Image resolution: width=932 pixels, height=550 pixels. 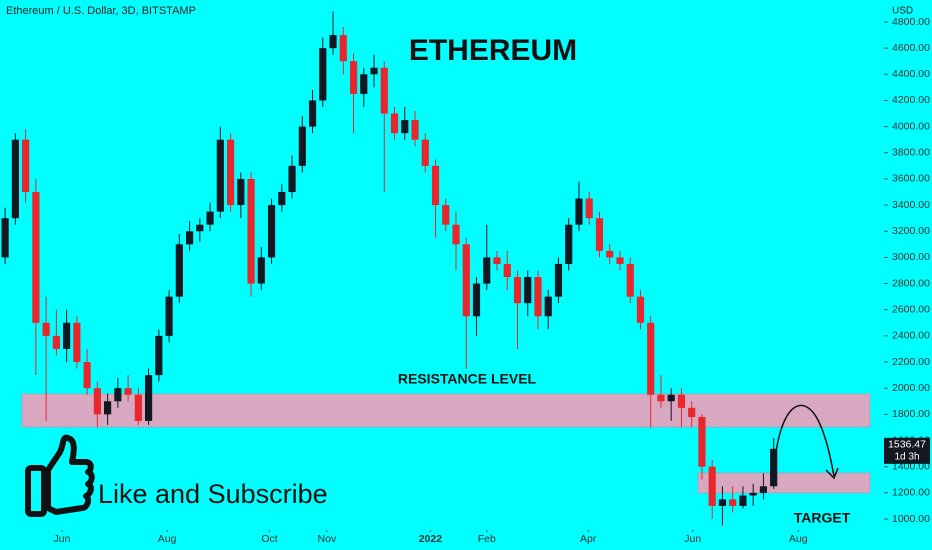 I want to click on y-tick-label: 3800.00, so click(x=911, y=153).